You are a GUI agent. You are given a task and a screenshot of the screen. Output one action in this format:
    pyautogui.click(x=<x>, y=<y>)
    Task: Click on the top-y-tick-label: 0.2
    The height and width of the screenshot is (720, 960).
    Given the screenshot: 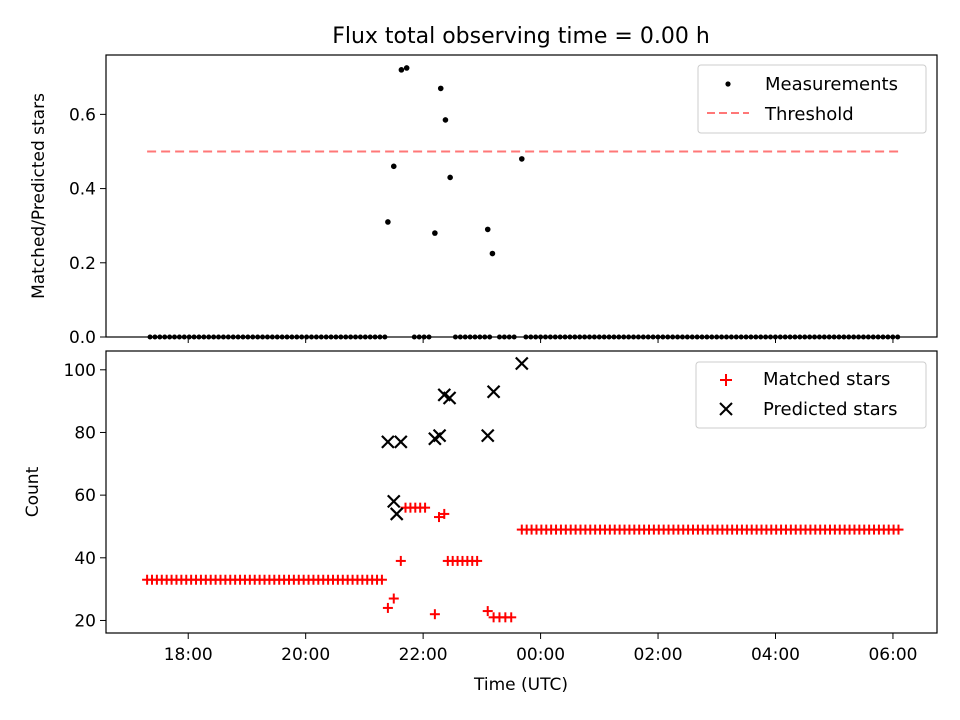 What is the action you would take?
    pyautogui.click(x=82, y=264)
    